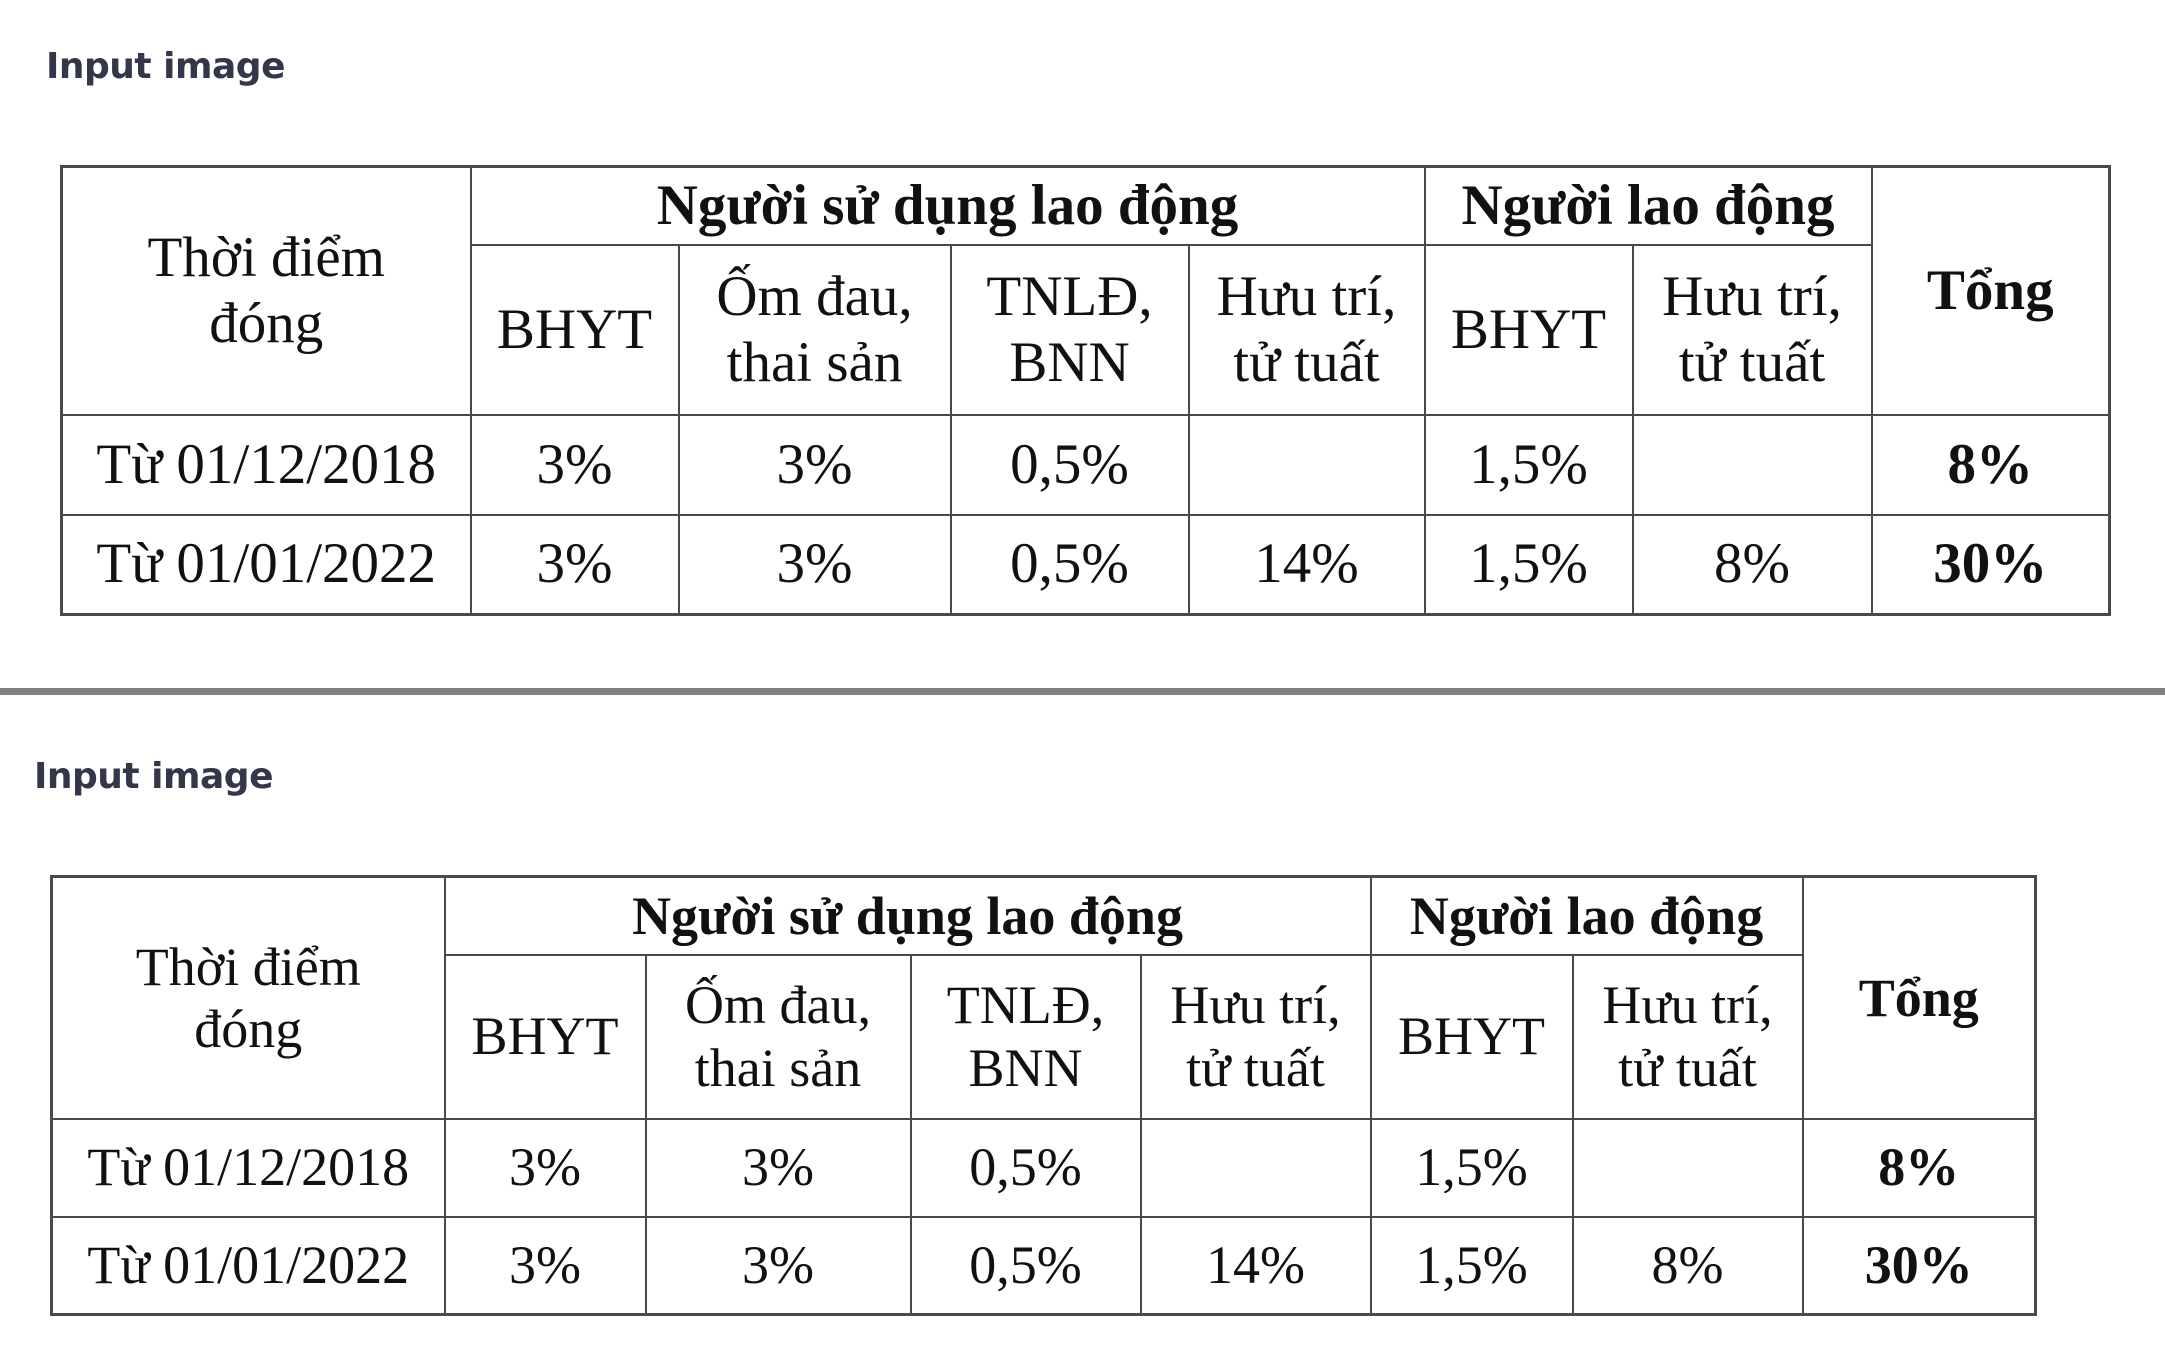  What do you see at coordinates (1082, 691) in the screenshot?
I see `panel-divider` at bounding box center [1082, 691].